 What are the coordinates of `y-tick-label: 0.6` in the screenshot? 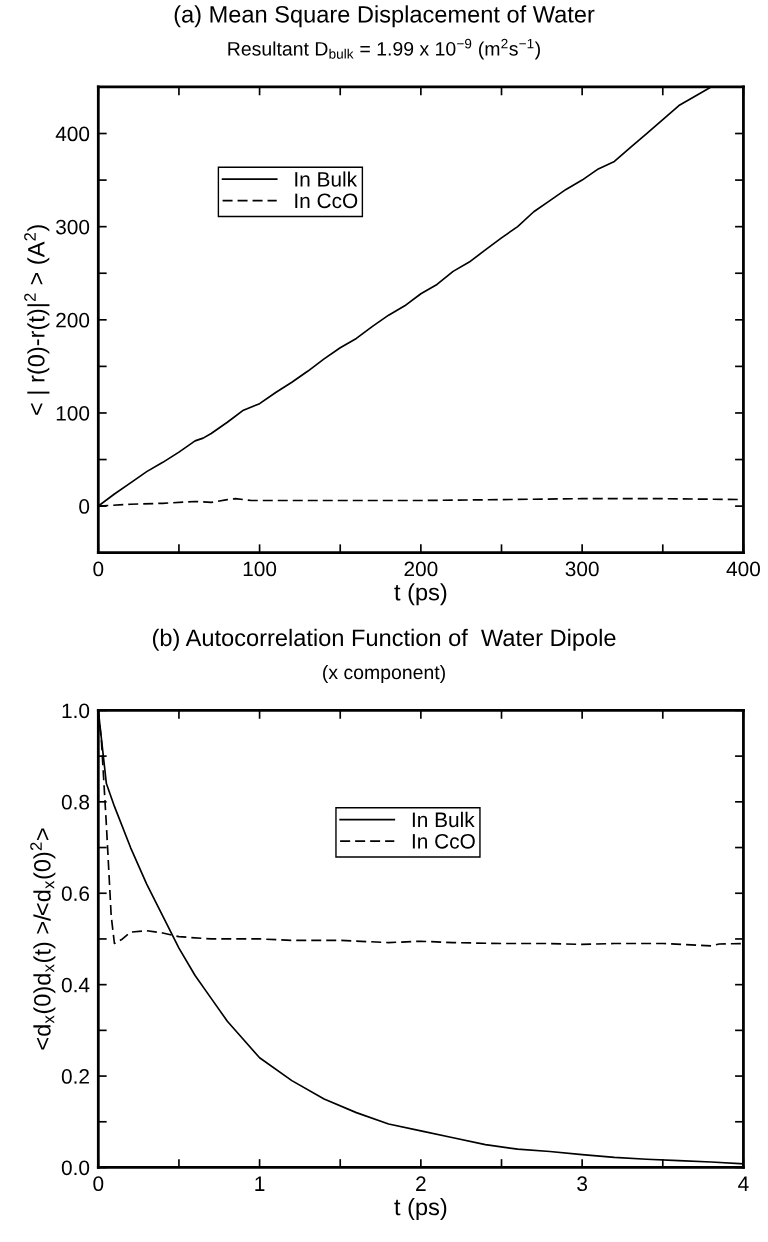 It's located at (75, 893).